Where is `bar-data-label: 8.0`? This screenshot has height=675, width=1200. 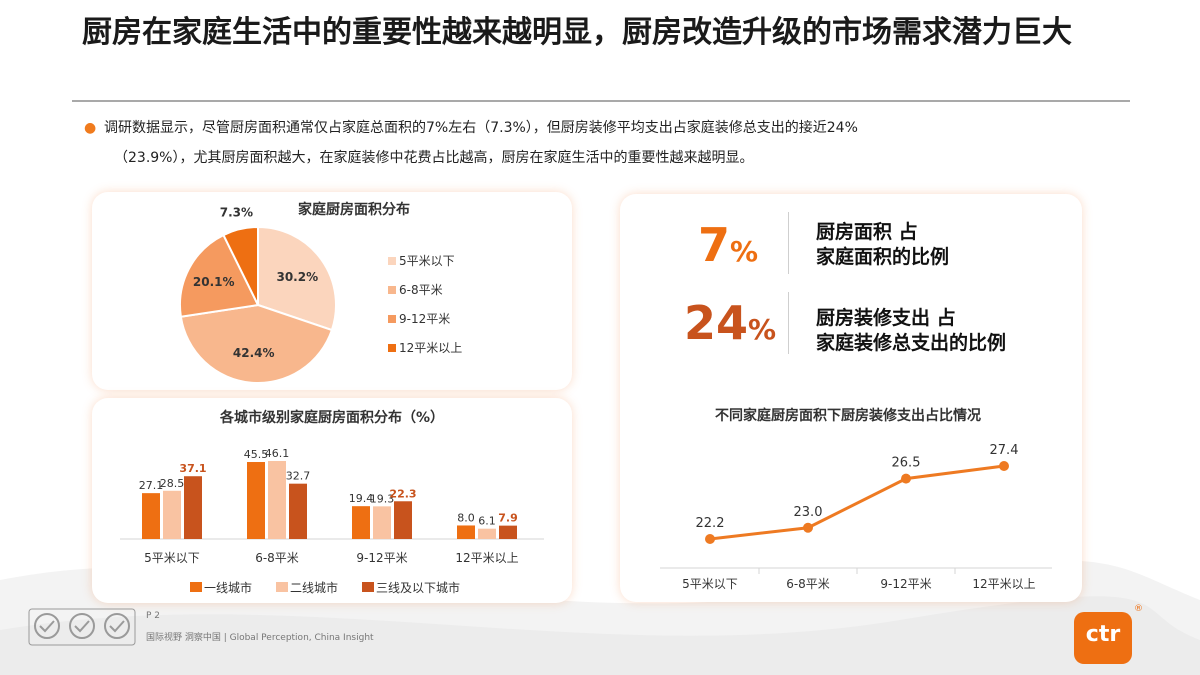 bar-data-label: 8.0 is located at coordinates (466, 517).